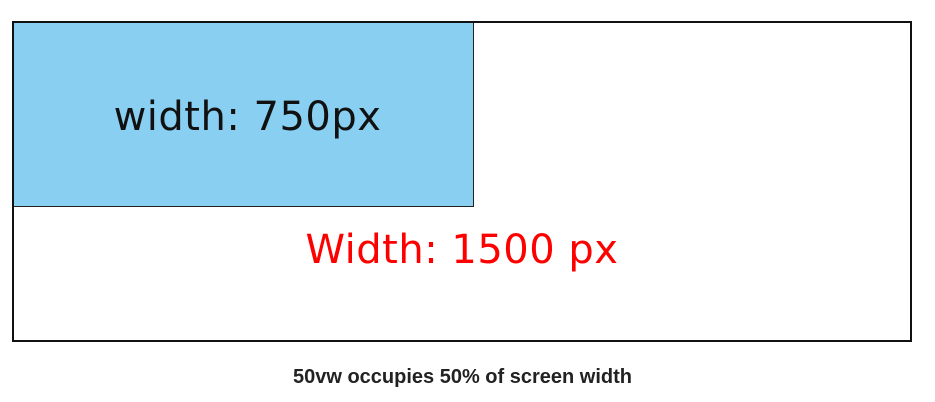 The width and height of the screenshot is (935, 402). What do you see at coordinates (462, 377) in the screenshot?
I see `diagram-caption: 50vw occupies 50% of screen width` at bounding box center [462, 377].